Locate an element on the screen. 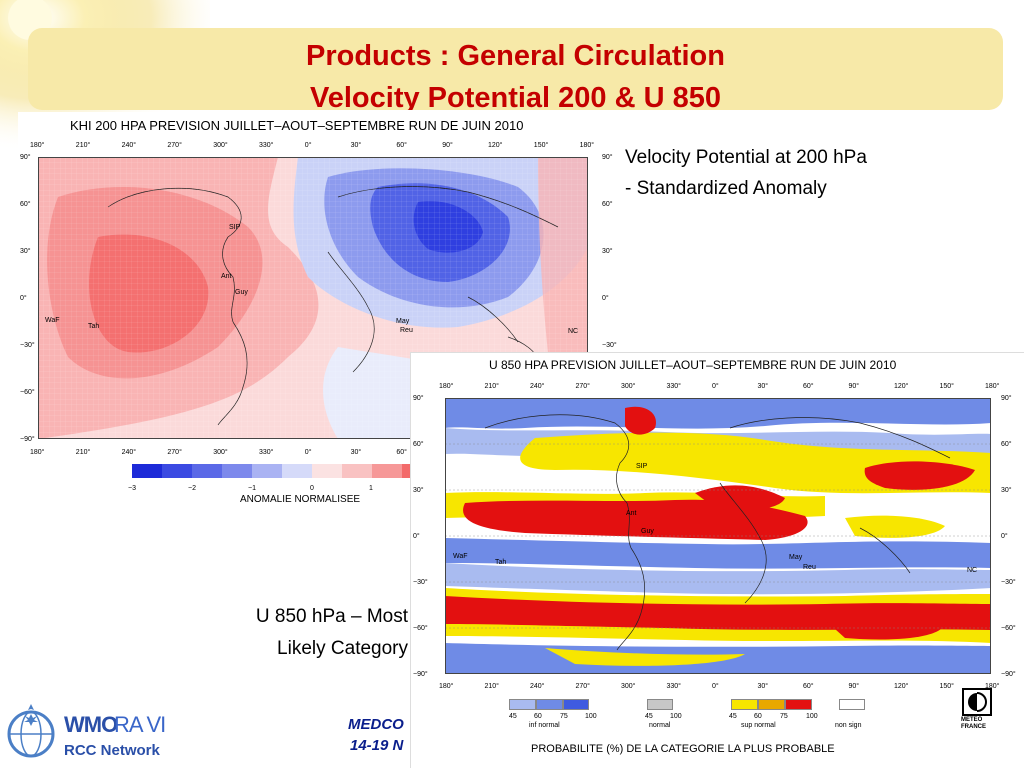 The width and height of the screenshot is (1024, 768). legend-tick: 75 is located at coordinates (784, 716).